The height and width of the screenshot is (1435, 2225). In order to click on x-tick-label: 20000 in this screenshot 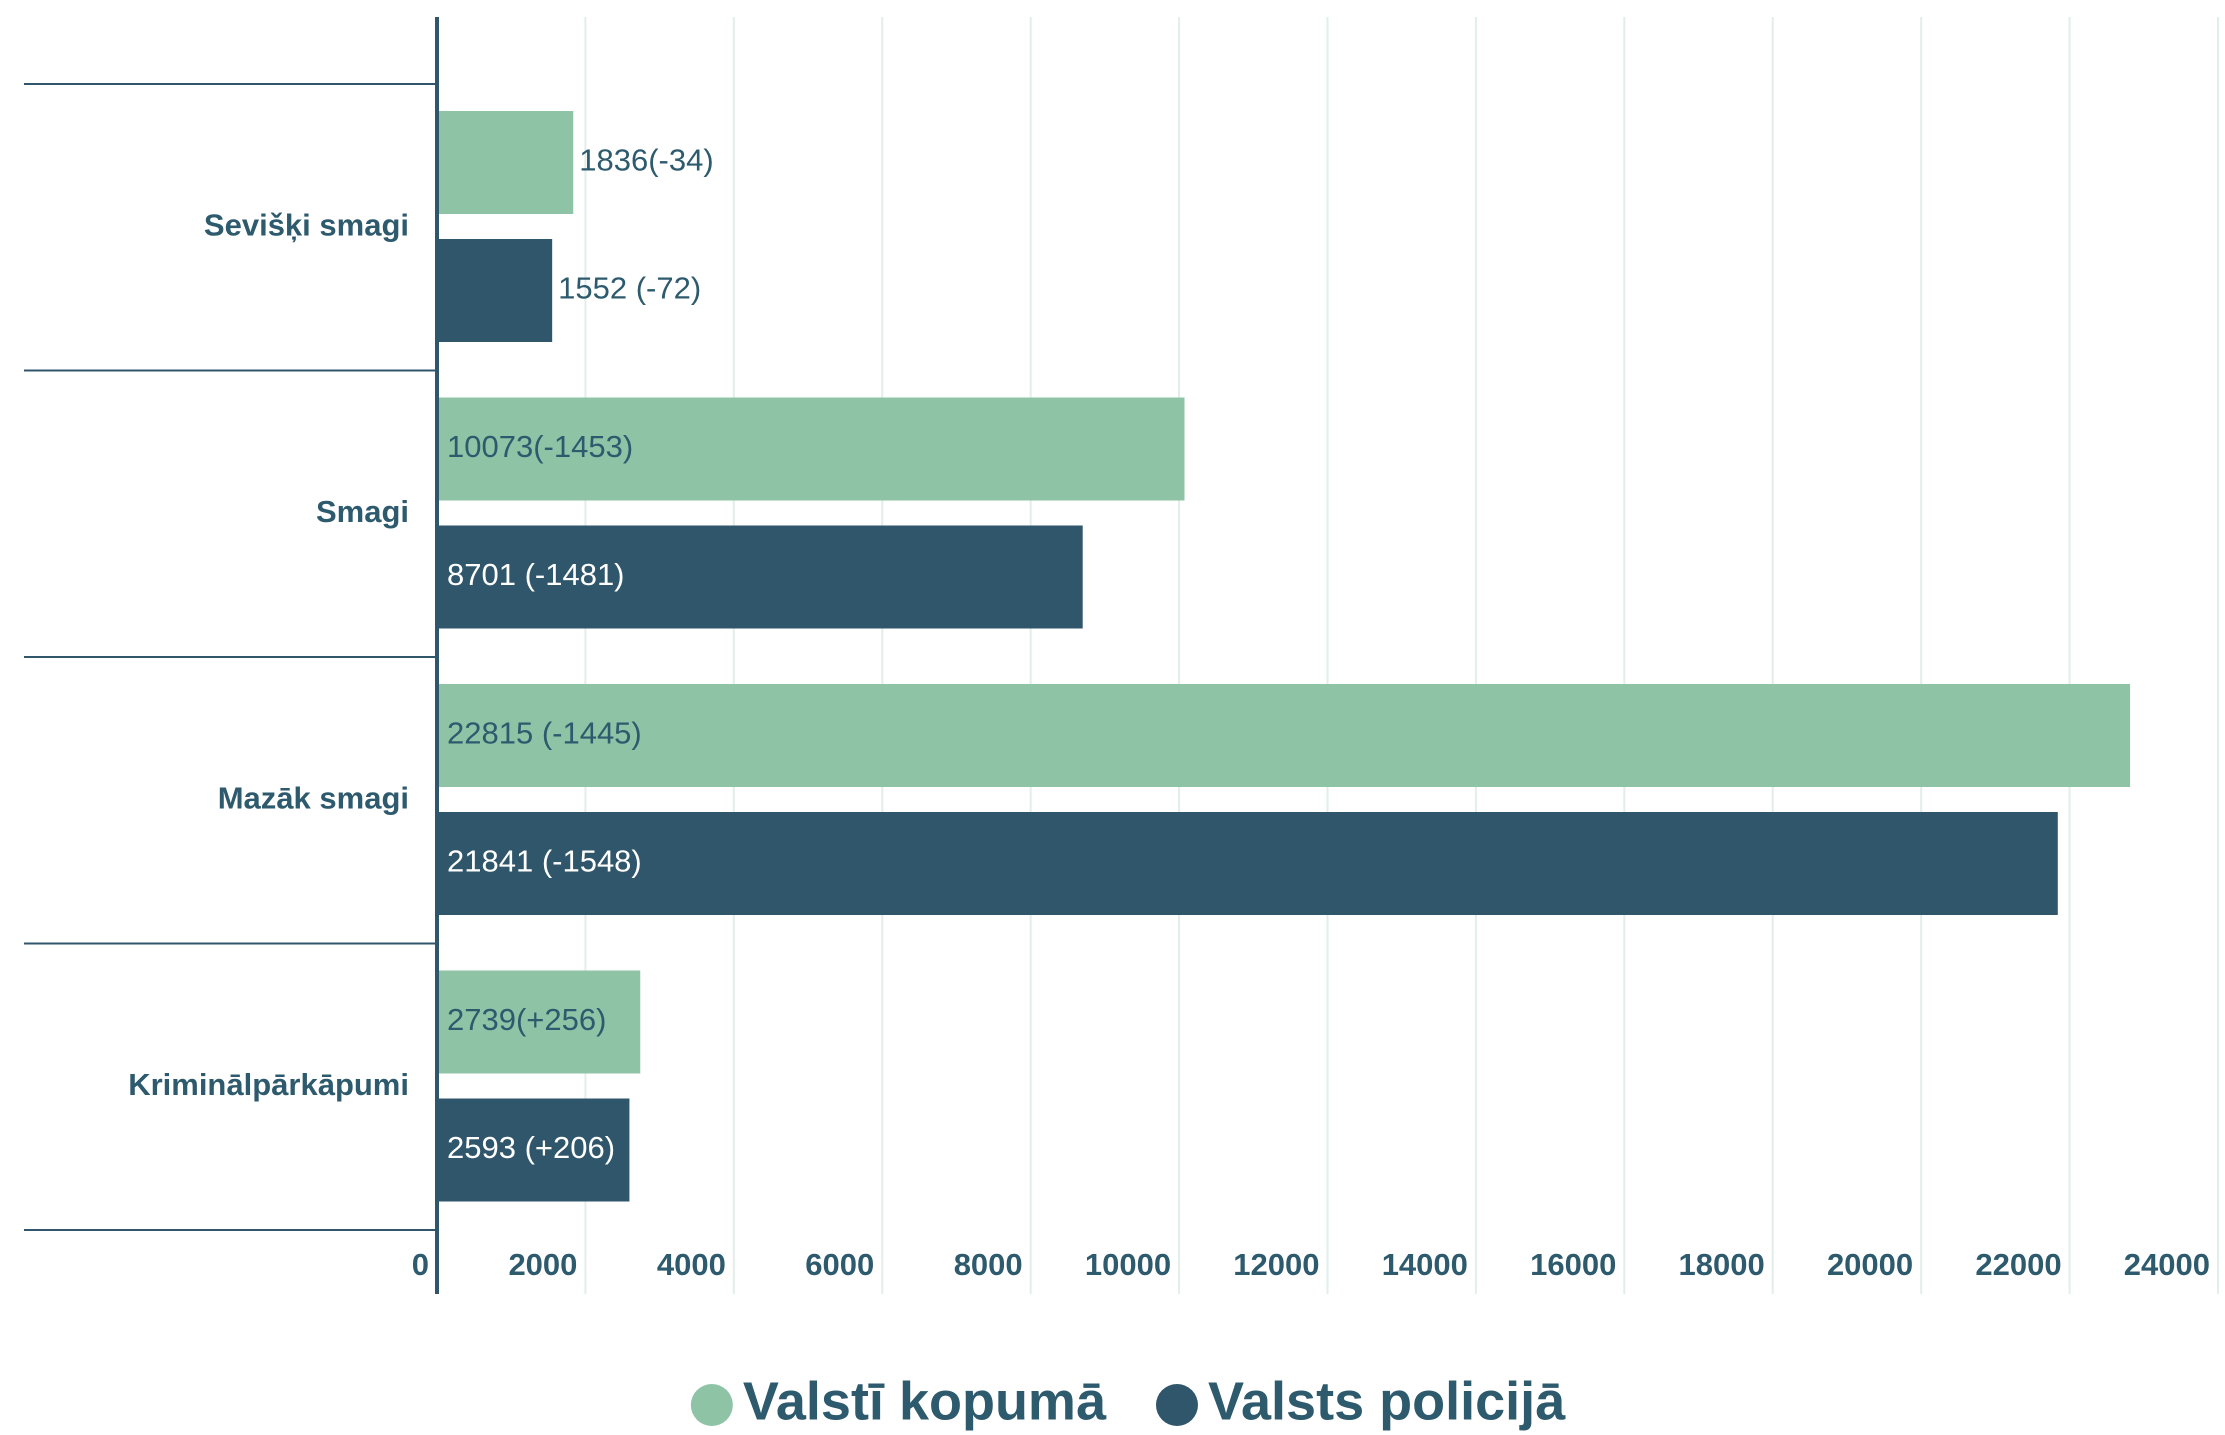, I will do `click(1870, 1264)`.